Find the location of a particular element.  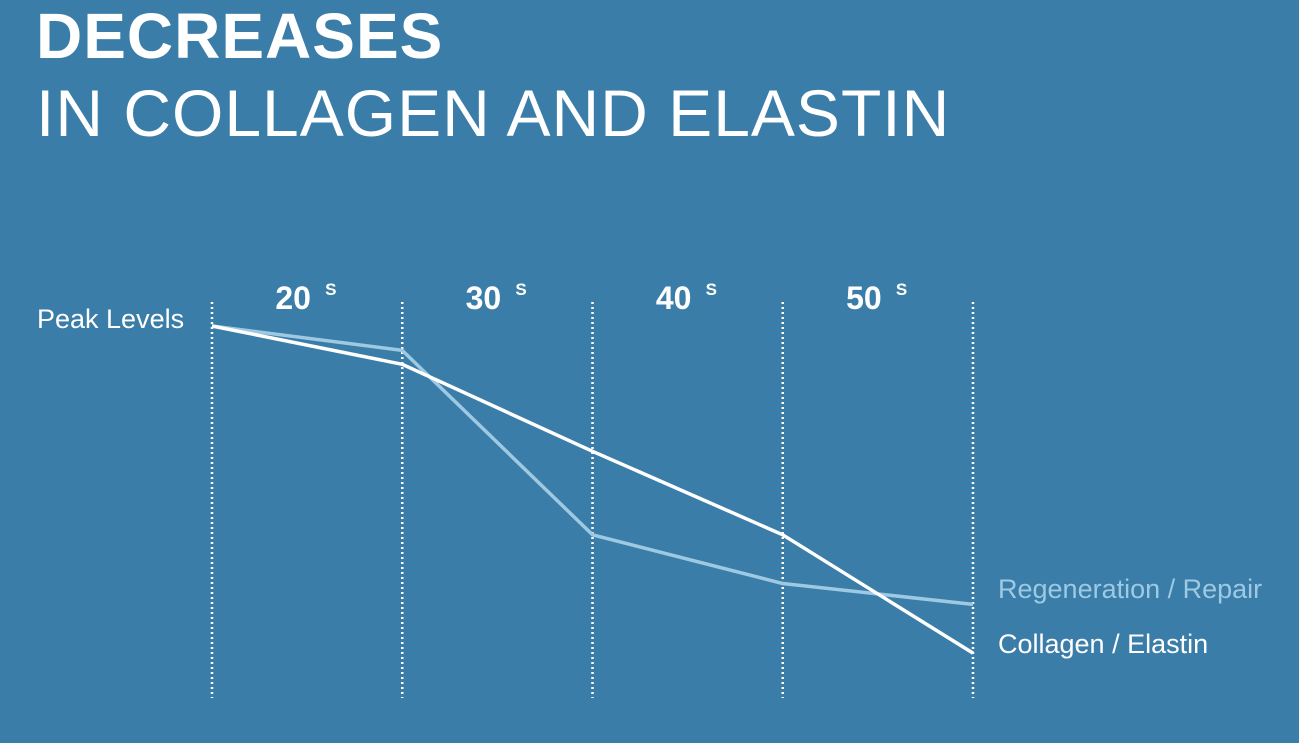

decade-labels: 20 S 30 S 40 S 50 S is located at coordinates (591, 298).